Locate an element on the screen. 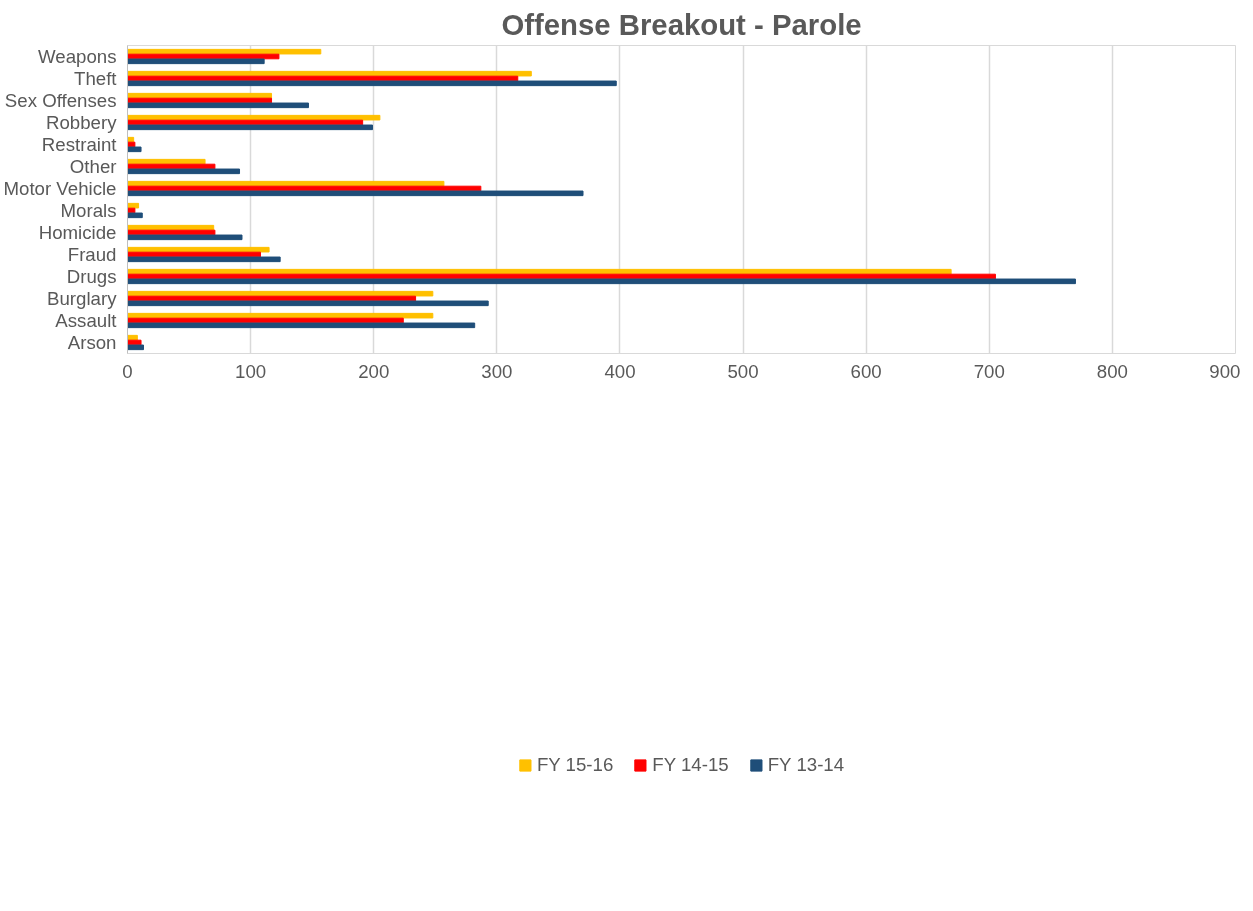 The image size is (1253, 911). x-tick-label: 500 is located at coordinates (743, 371).